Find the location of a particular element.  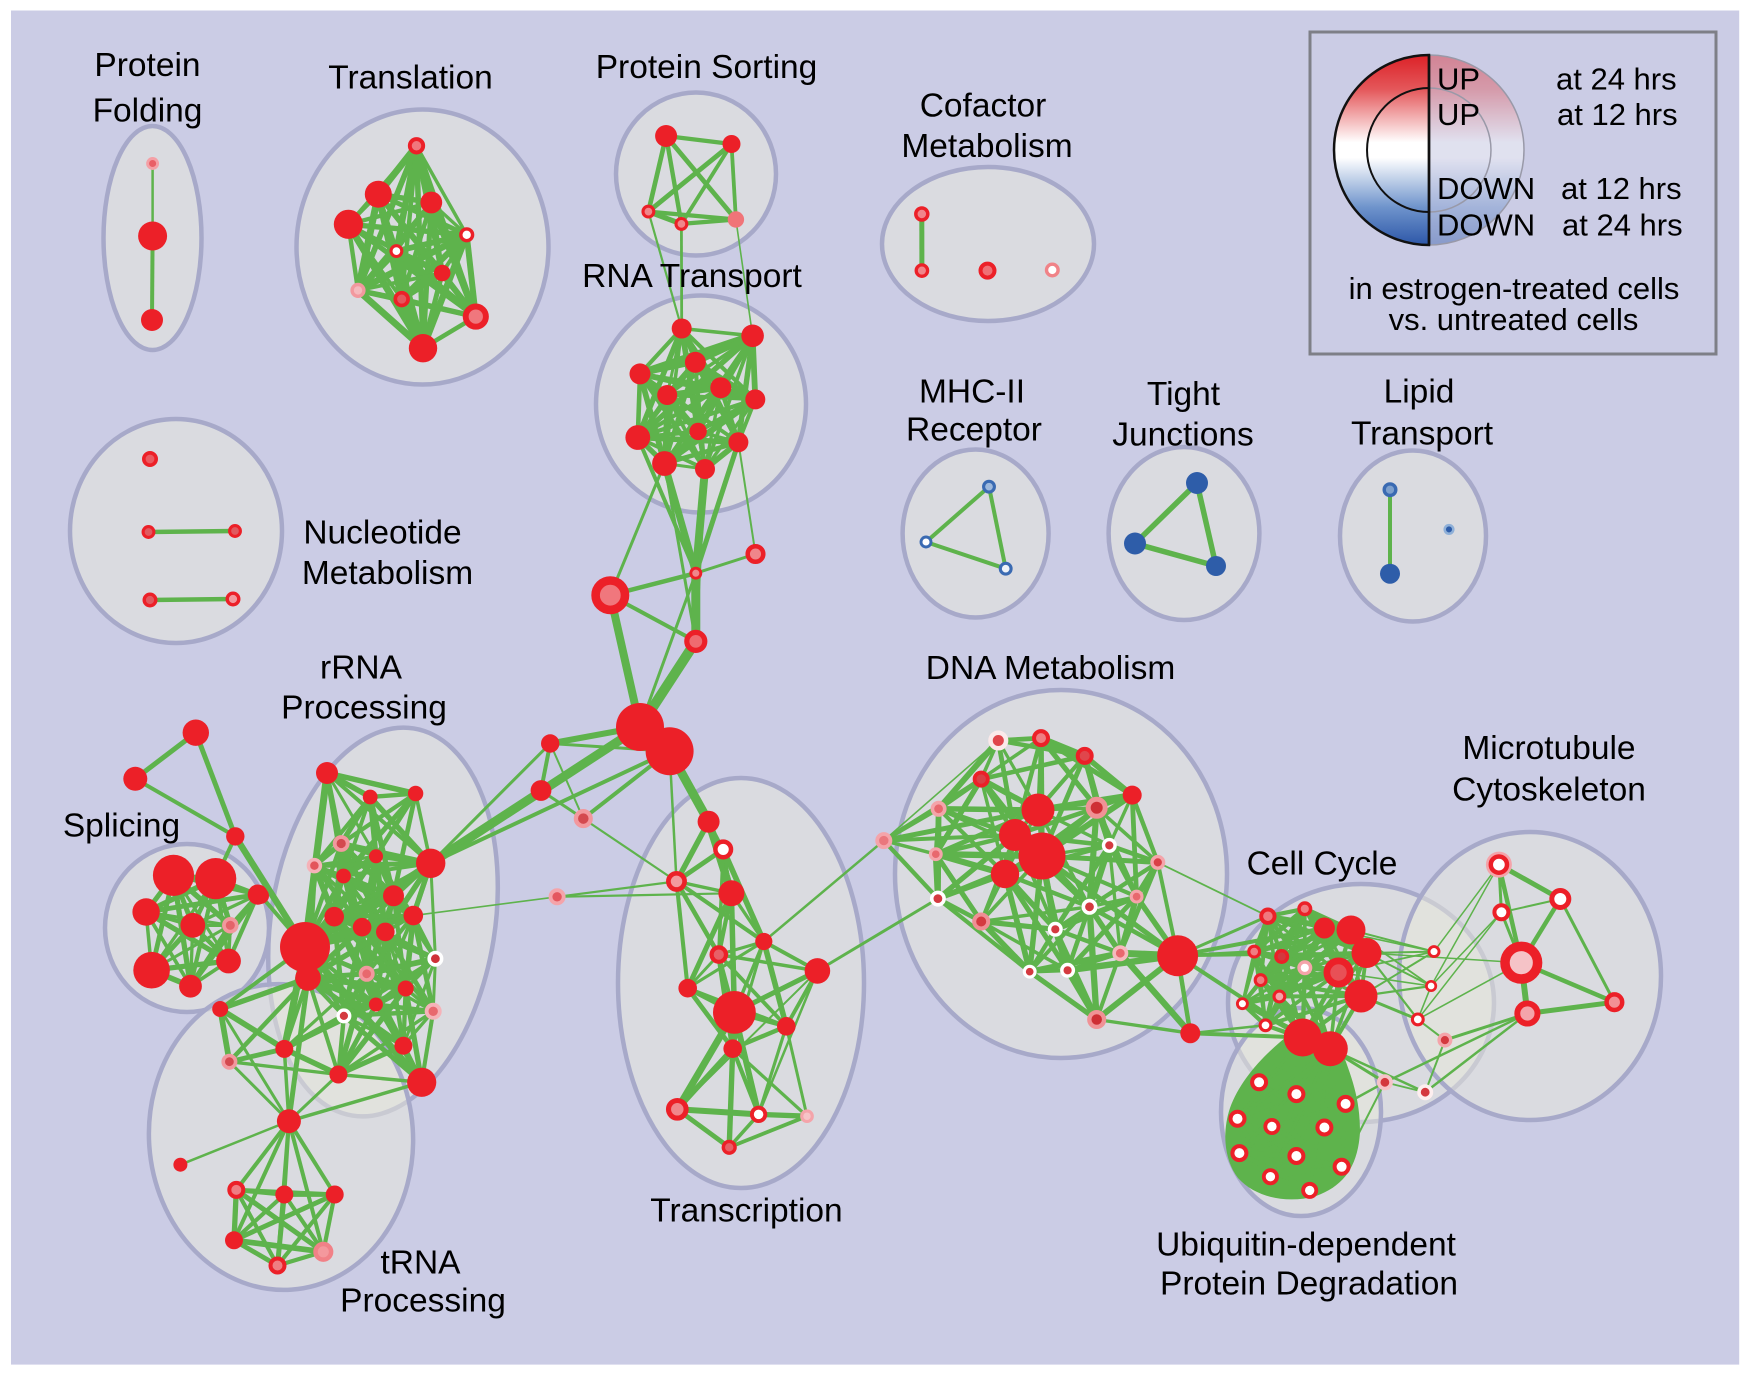

svg-text: Cytoskeleton is located at coordinates (1549, 790).